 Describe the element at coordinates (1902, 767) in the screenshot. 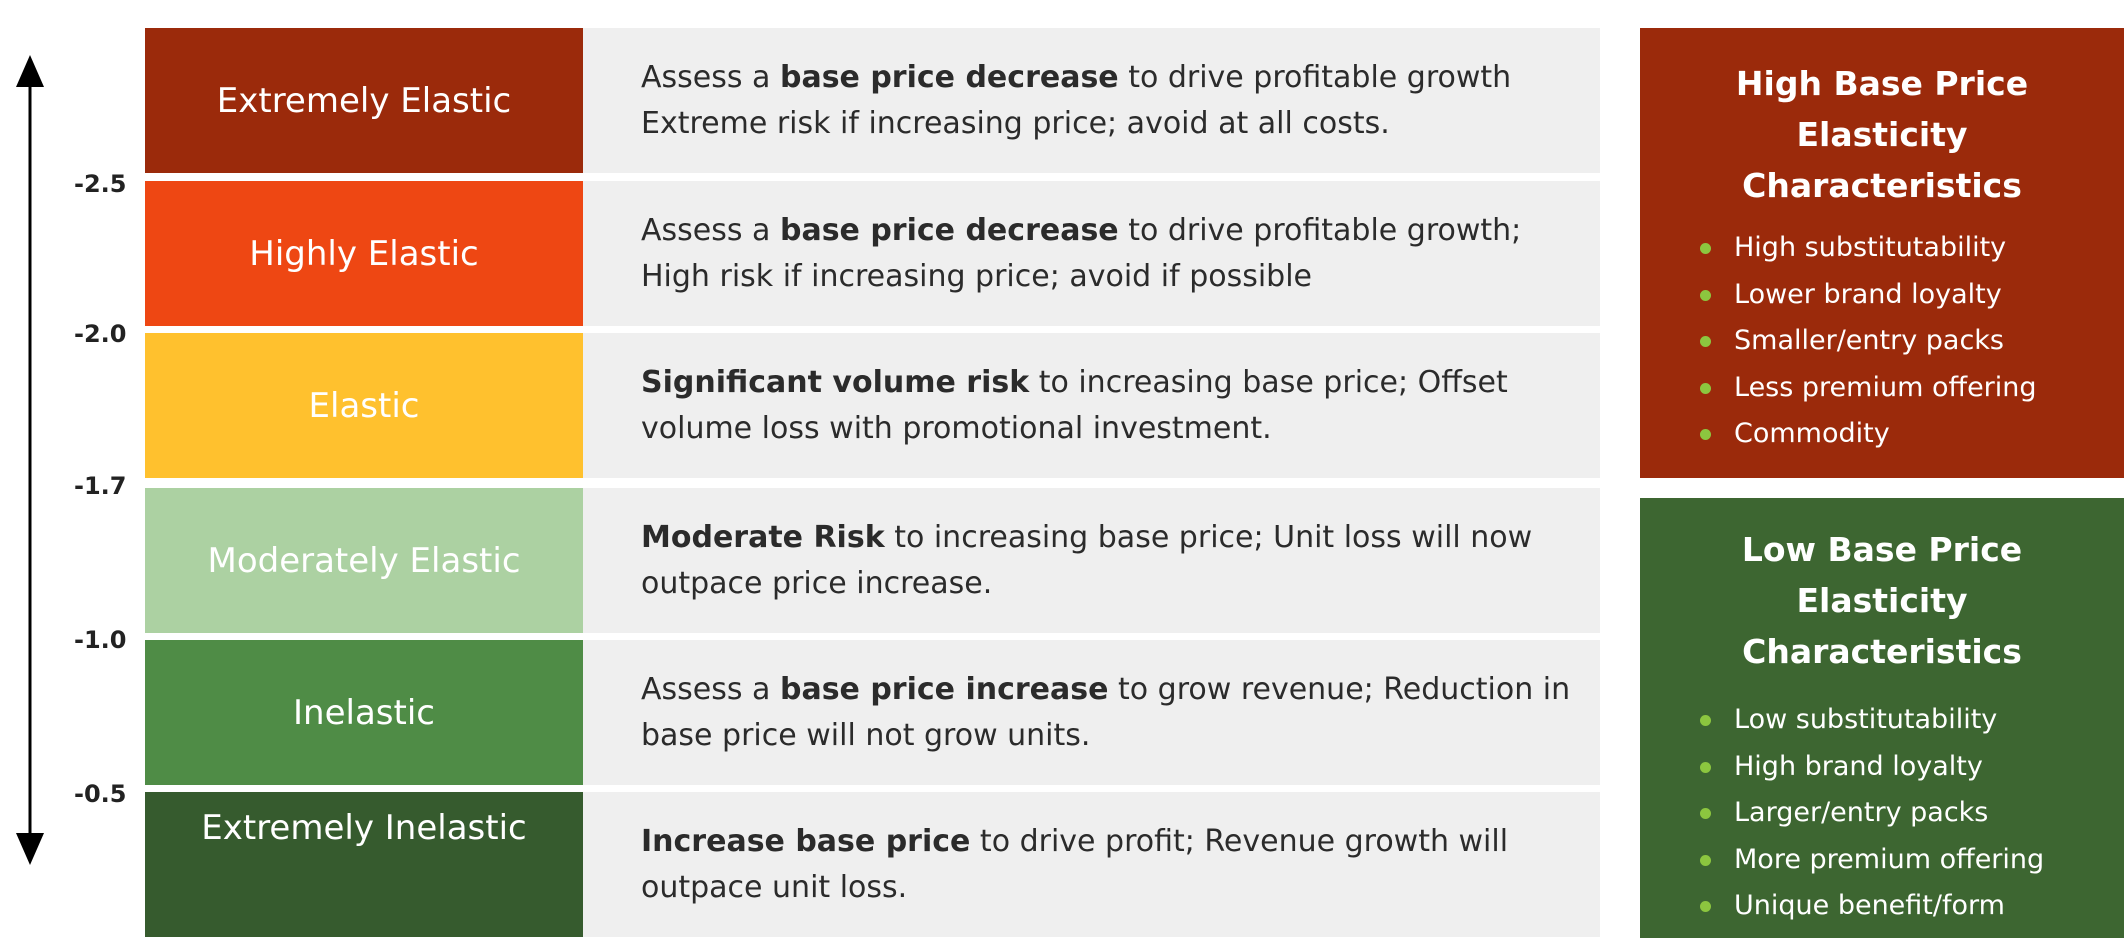

I see `list-item: High brand loyalty` at that location.